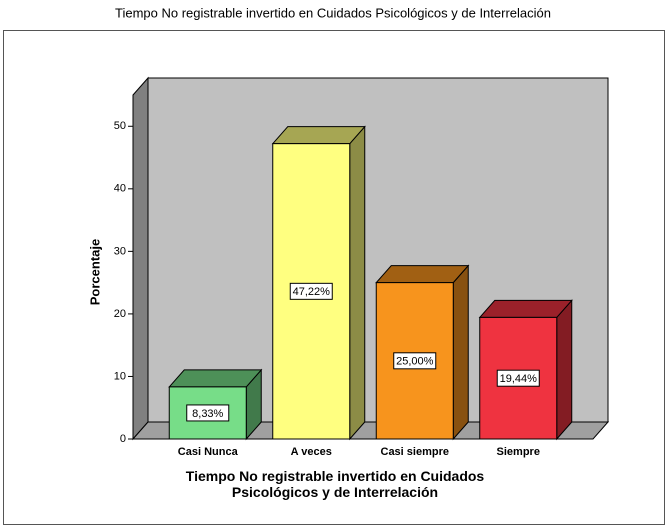  I want to click on y-tick-label: 0, so click(123, 439).